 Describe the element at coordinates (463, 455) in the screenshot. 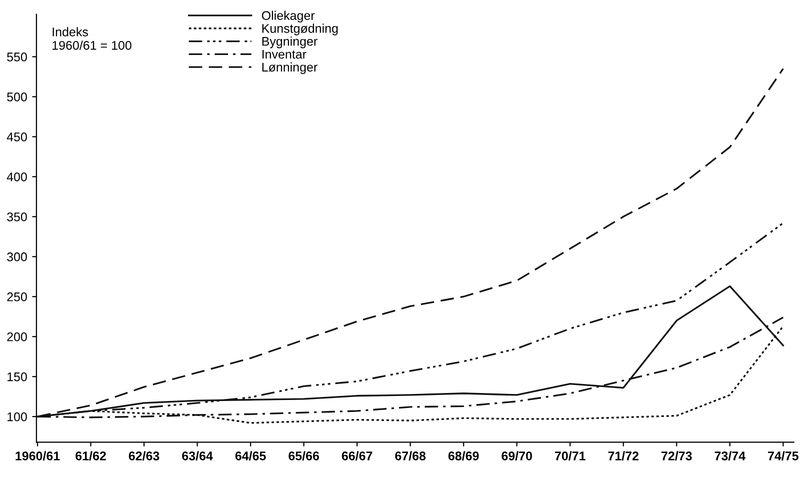

I see `x-tick-label: 68/69` at that location.